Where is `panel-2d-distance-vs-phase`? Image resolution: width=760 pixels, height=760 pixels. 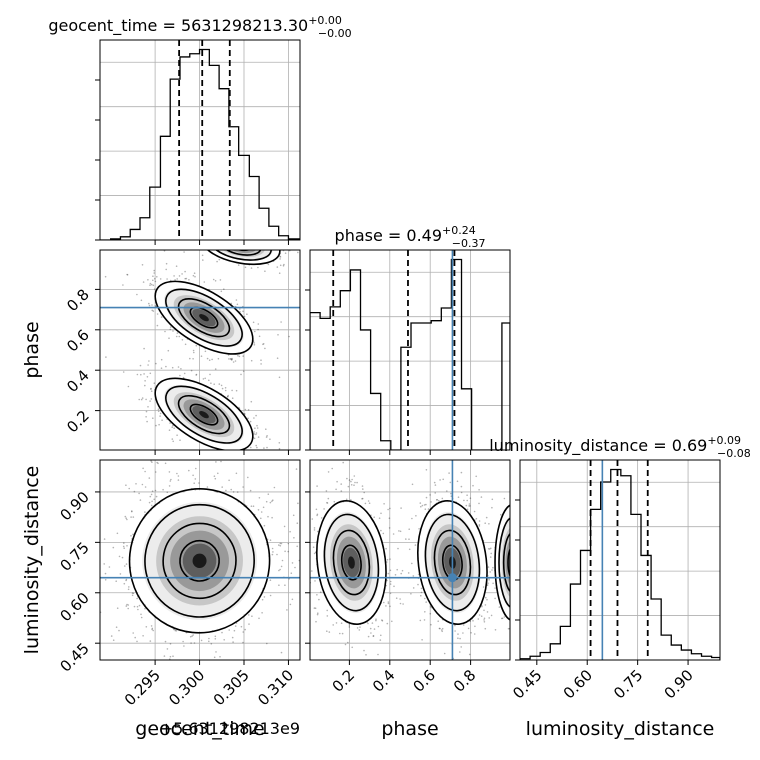
panel-2d-distance-vs-phase is located at coordinates (415, 560).